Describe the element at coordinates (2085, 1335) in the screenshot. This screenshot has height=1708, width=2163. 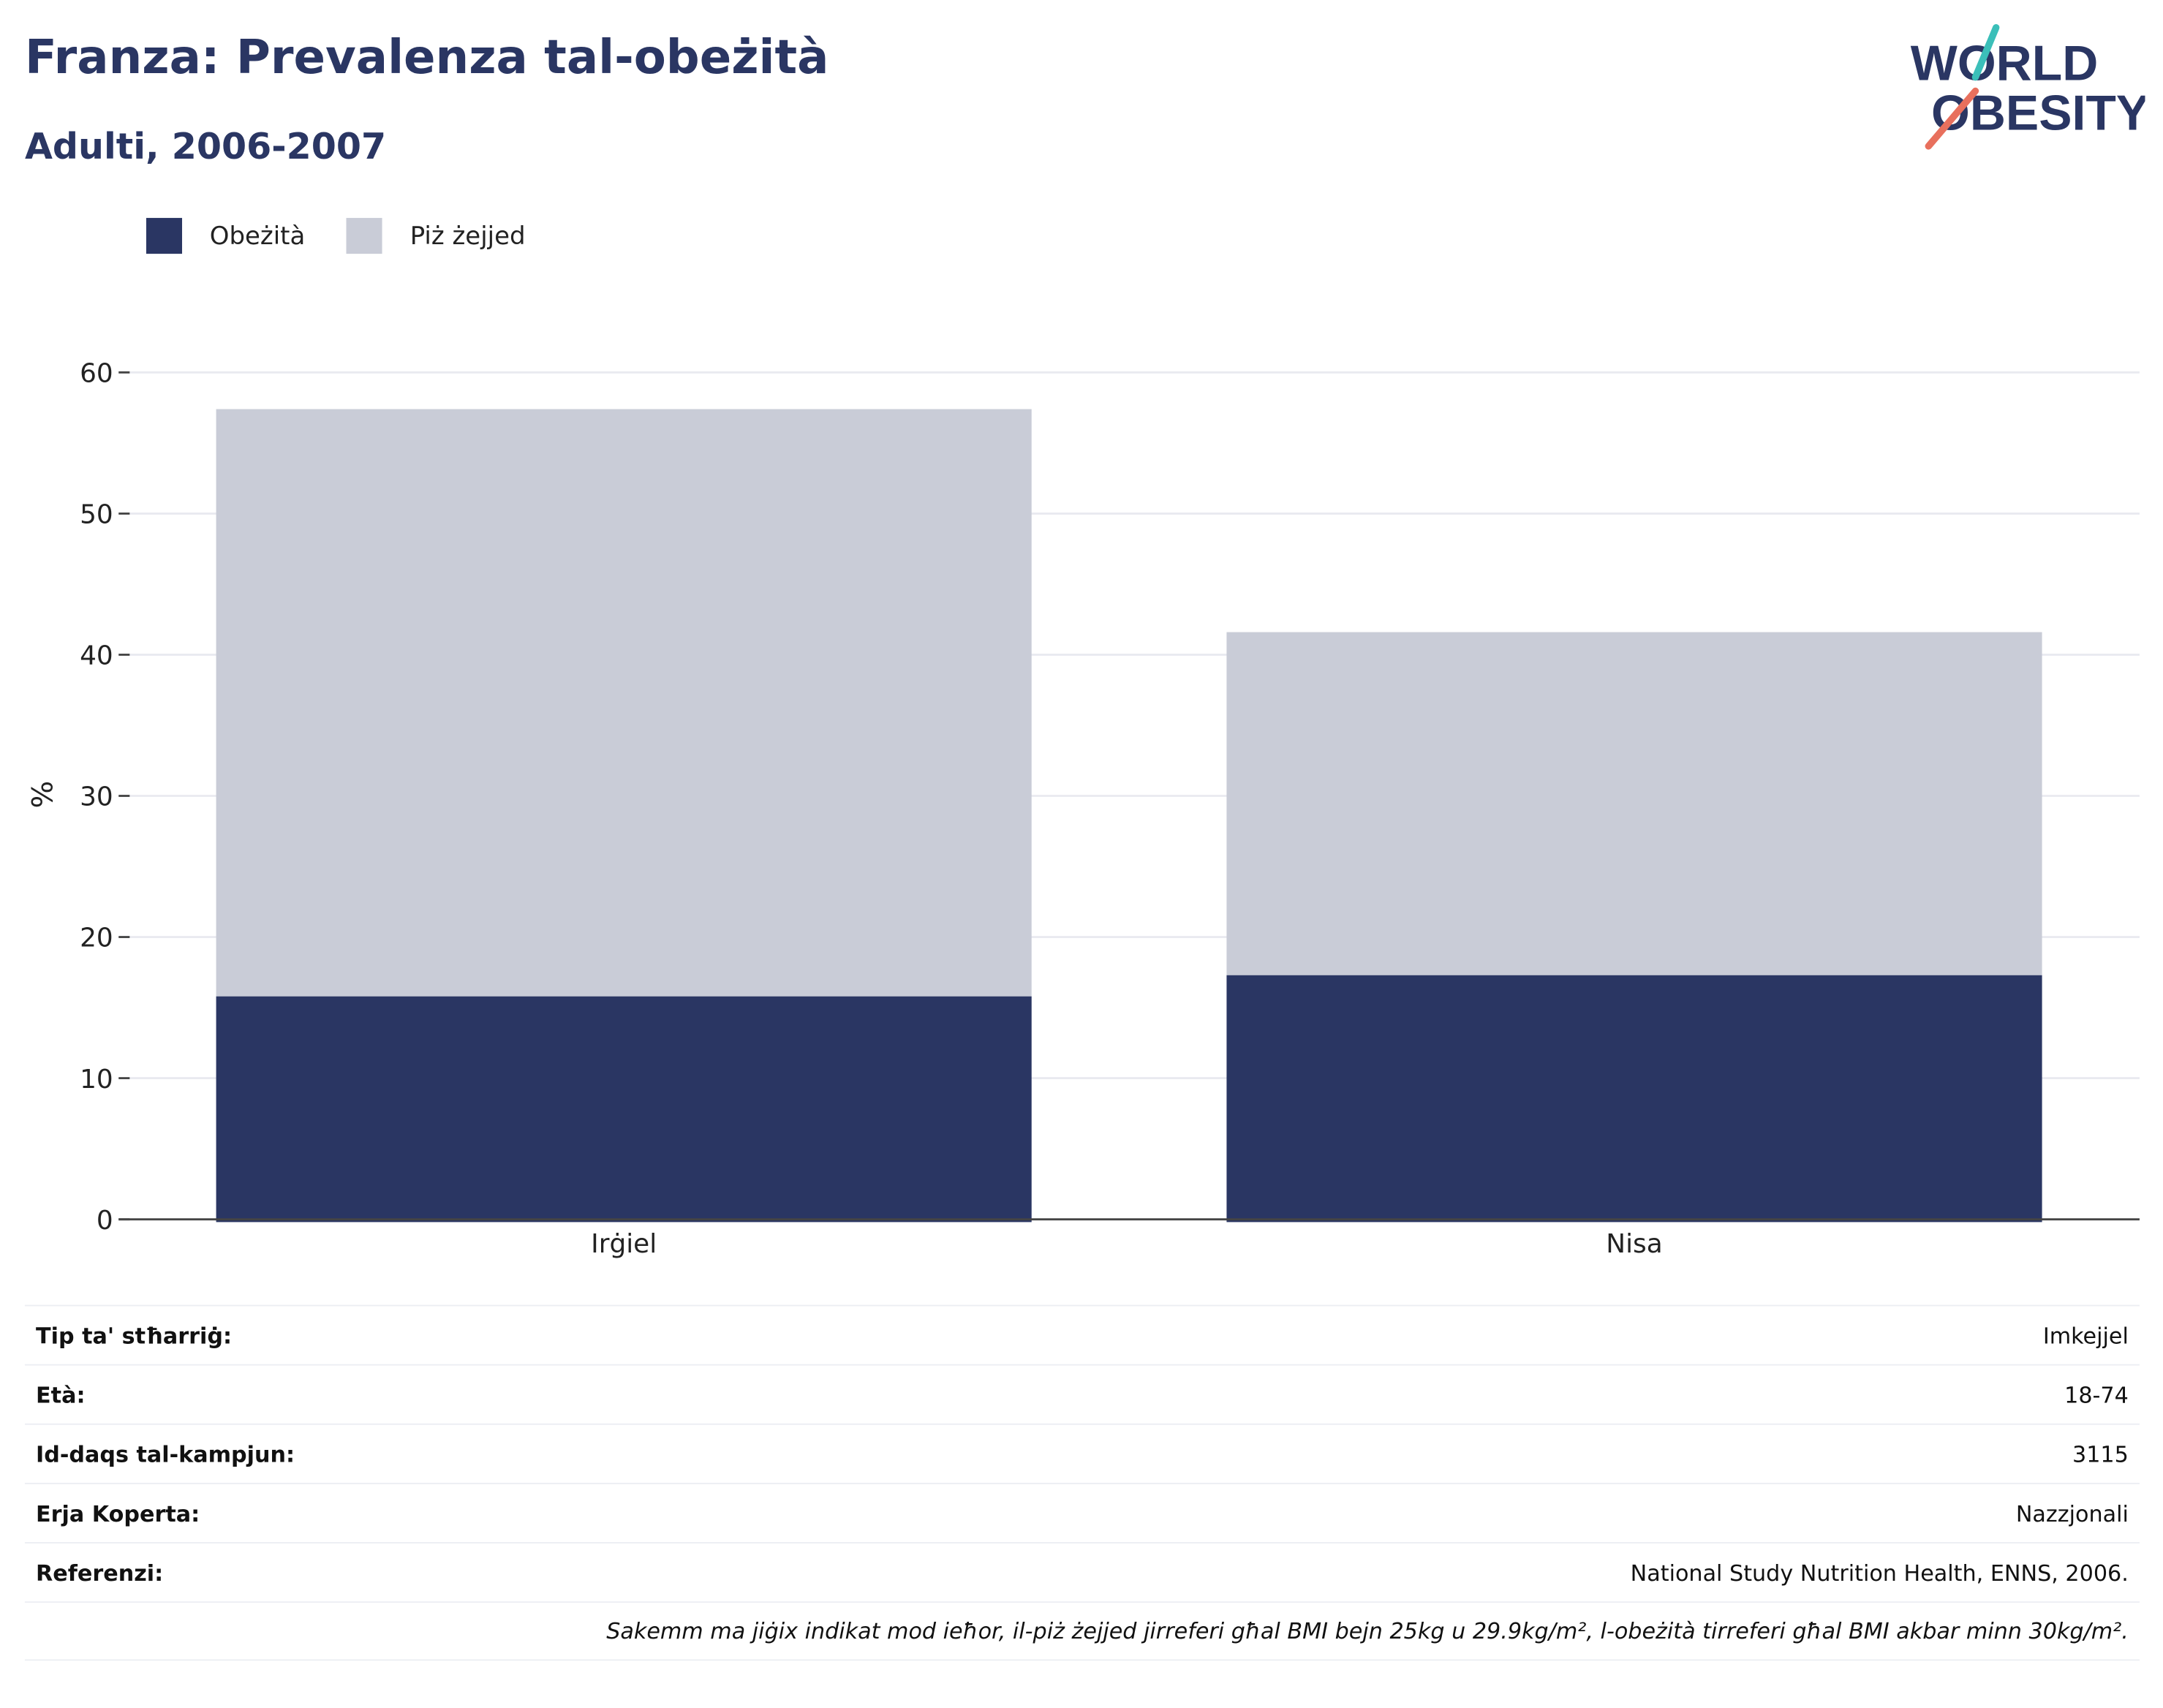
I see `info-value: Imkejjel` at that location.